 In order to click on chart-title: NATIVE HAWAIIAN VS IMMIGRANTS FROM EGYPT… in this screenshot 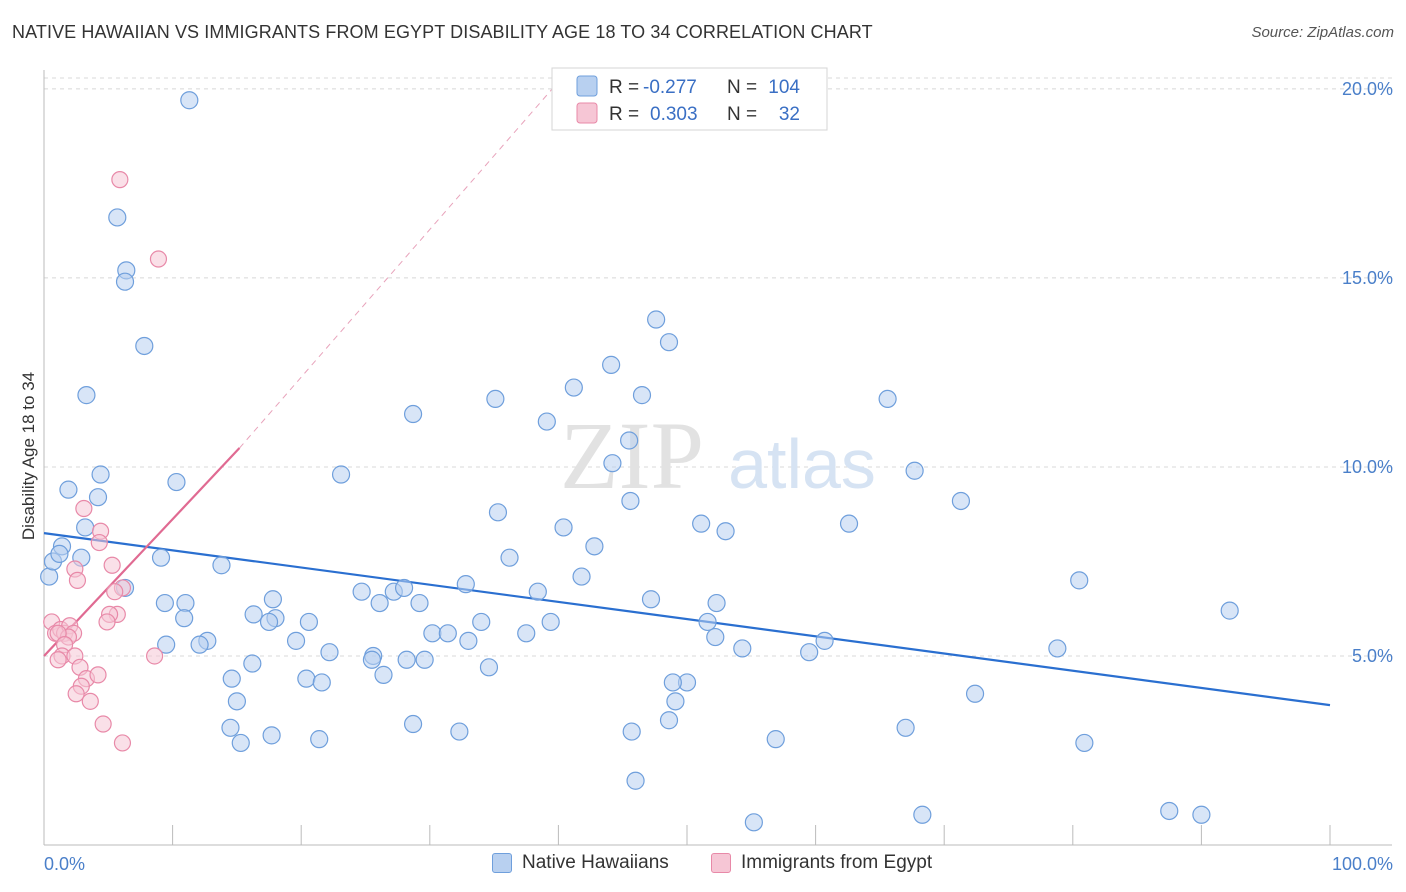, I will do `click(442, 32)`.